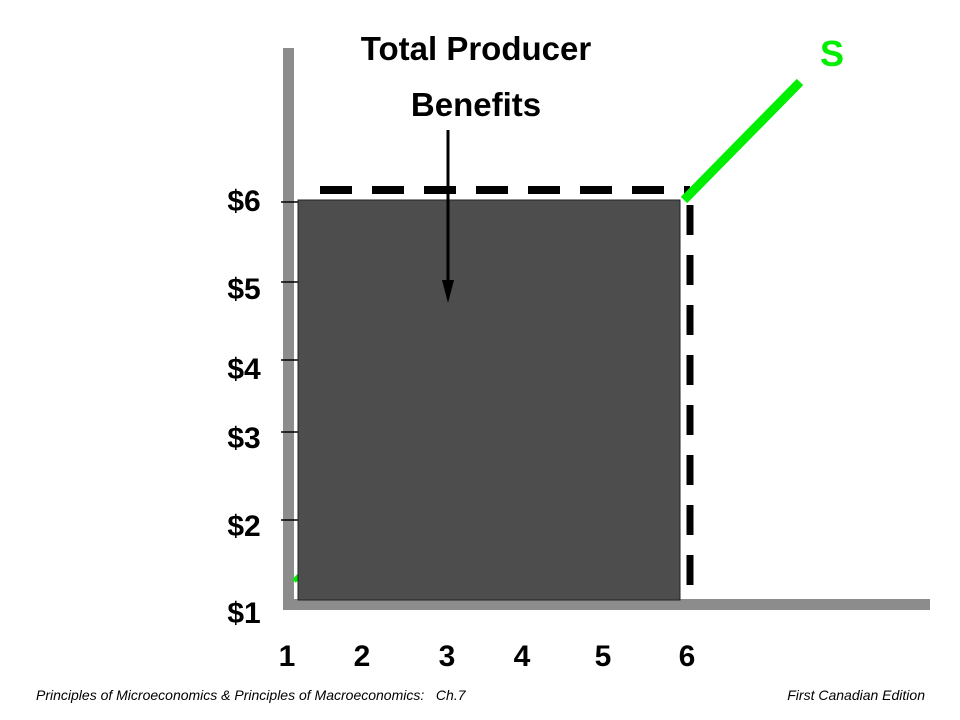 The width and height of the screenshot is (960, 720). What do you see at coordinates (362, 656) in the screenshot?
I see `x-label: 2` at bounding box center [362, 656].